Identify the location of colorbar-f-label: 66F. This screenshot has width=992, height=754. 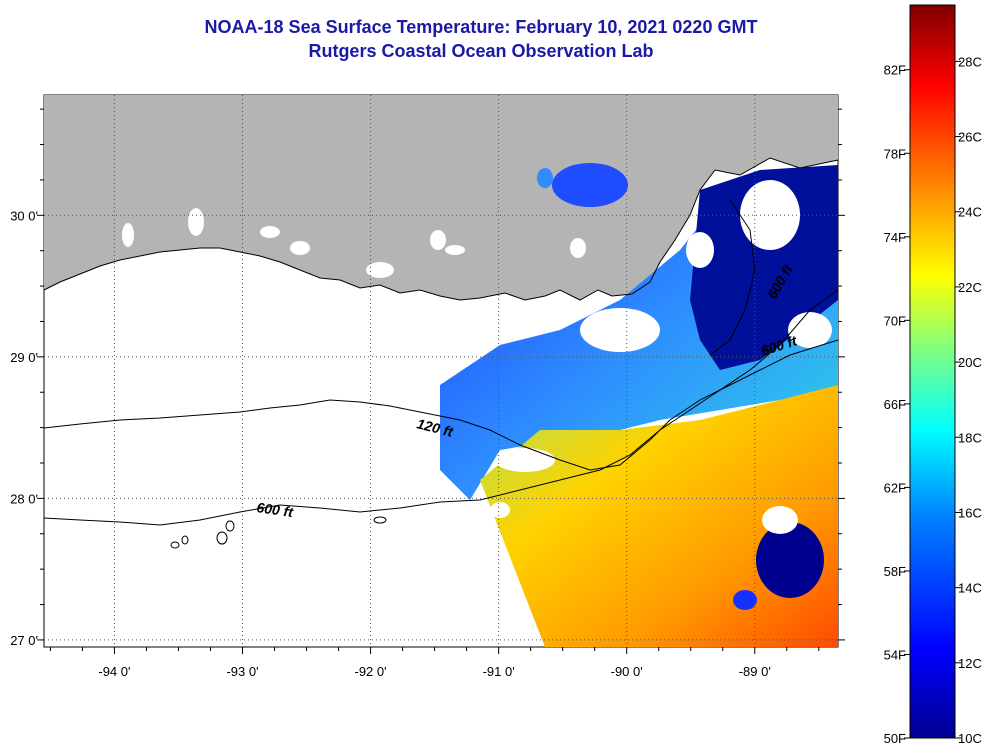
(895, 404).